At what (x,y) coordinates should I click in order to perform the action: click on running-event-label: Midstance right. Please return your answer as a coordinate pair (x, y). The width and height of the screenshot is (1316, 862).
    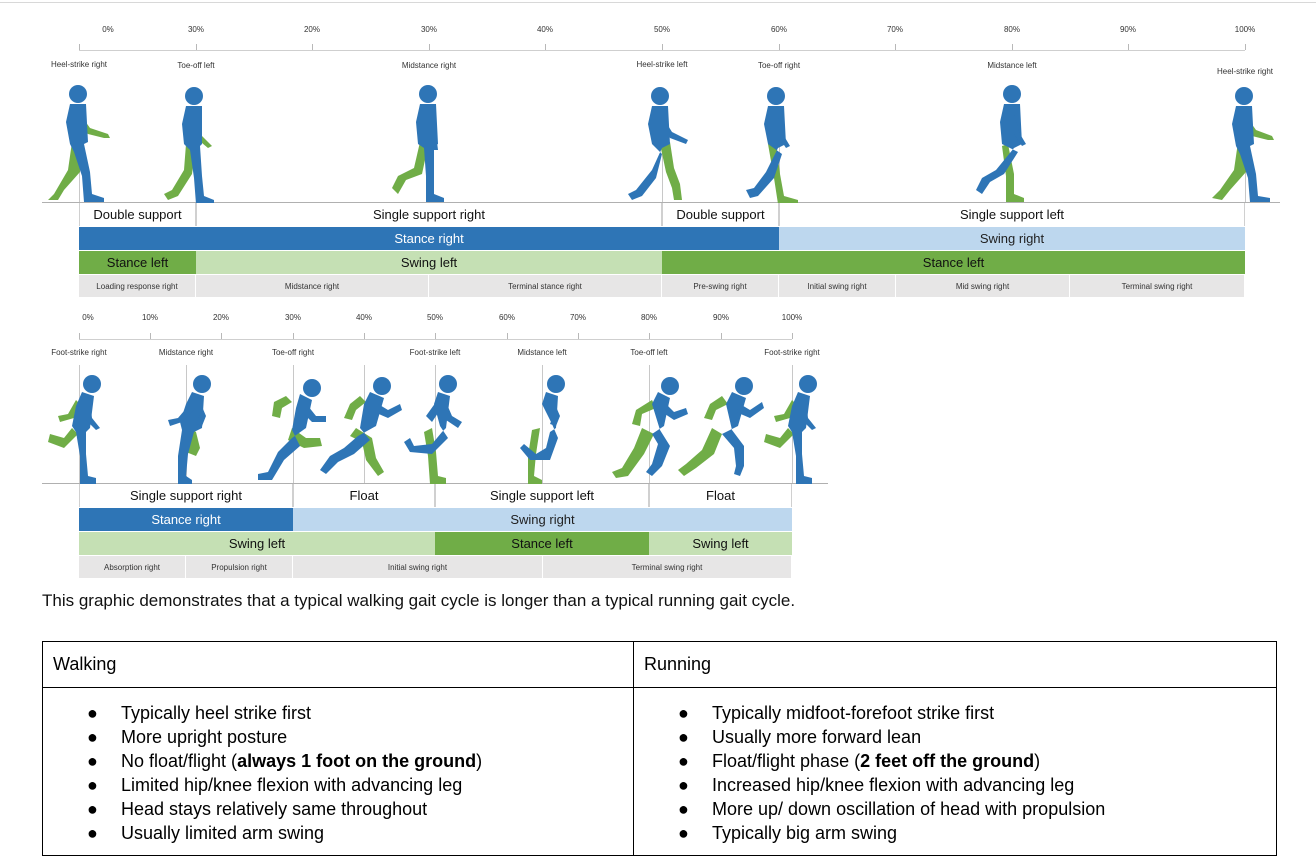
    Looking at the image, I should click on (186, 352).